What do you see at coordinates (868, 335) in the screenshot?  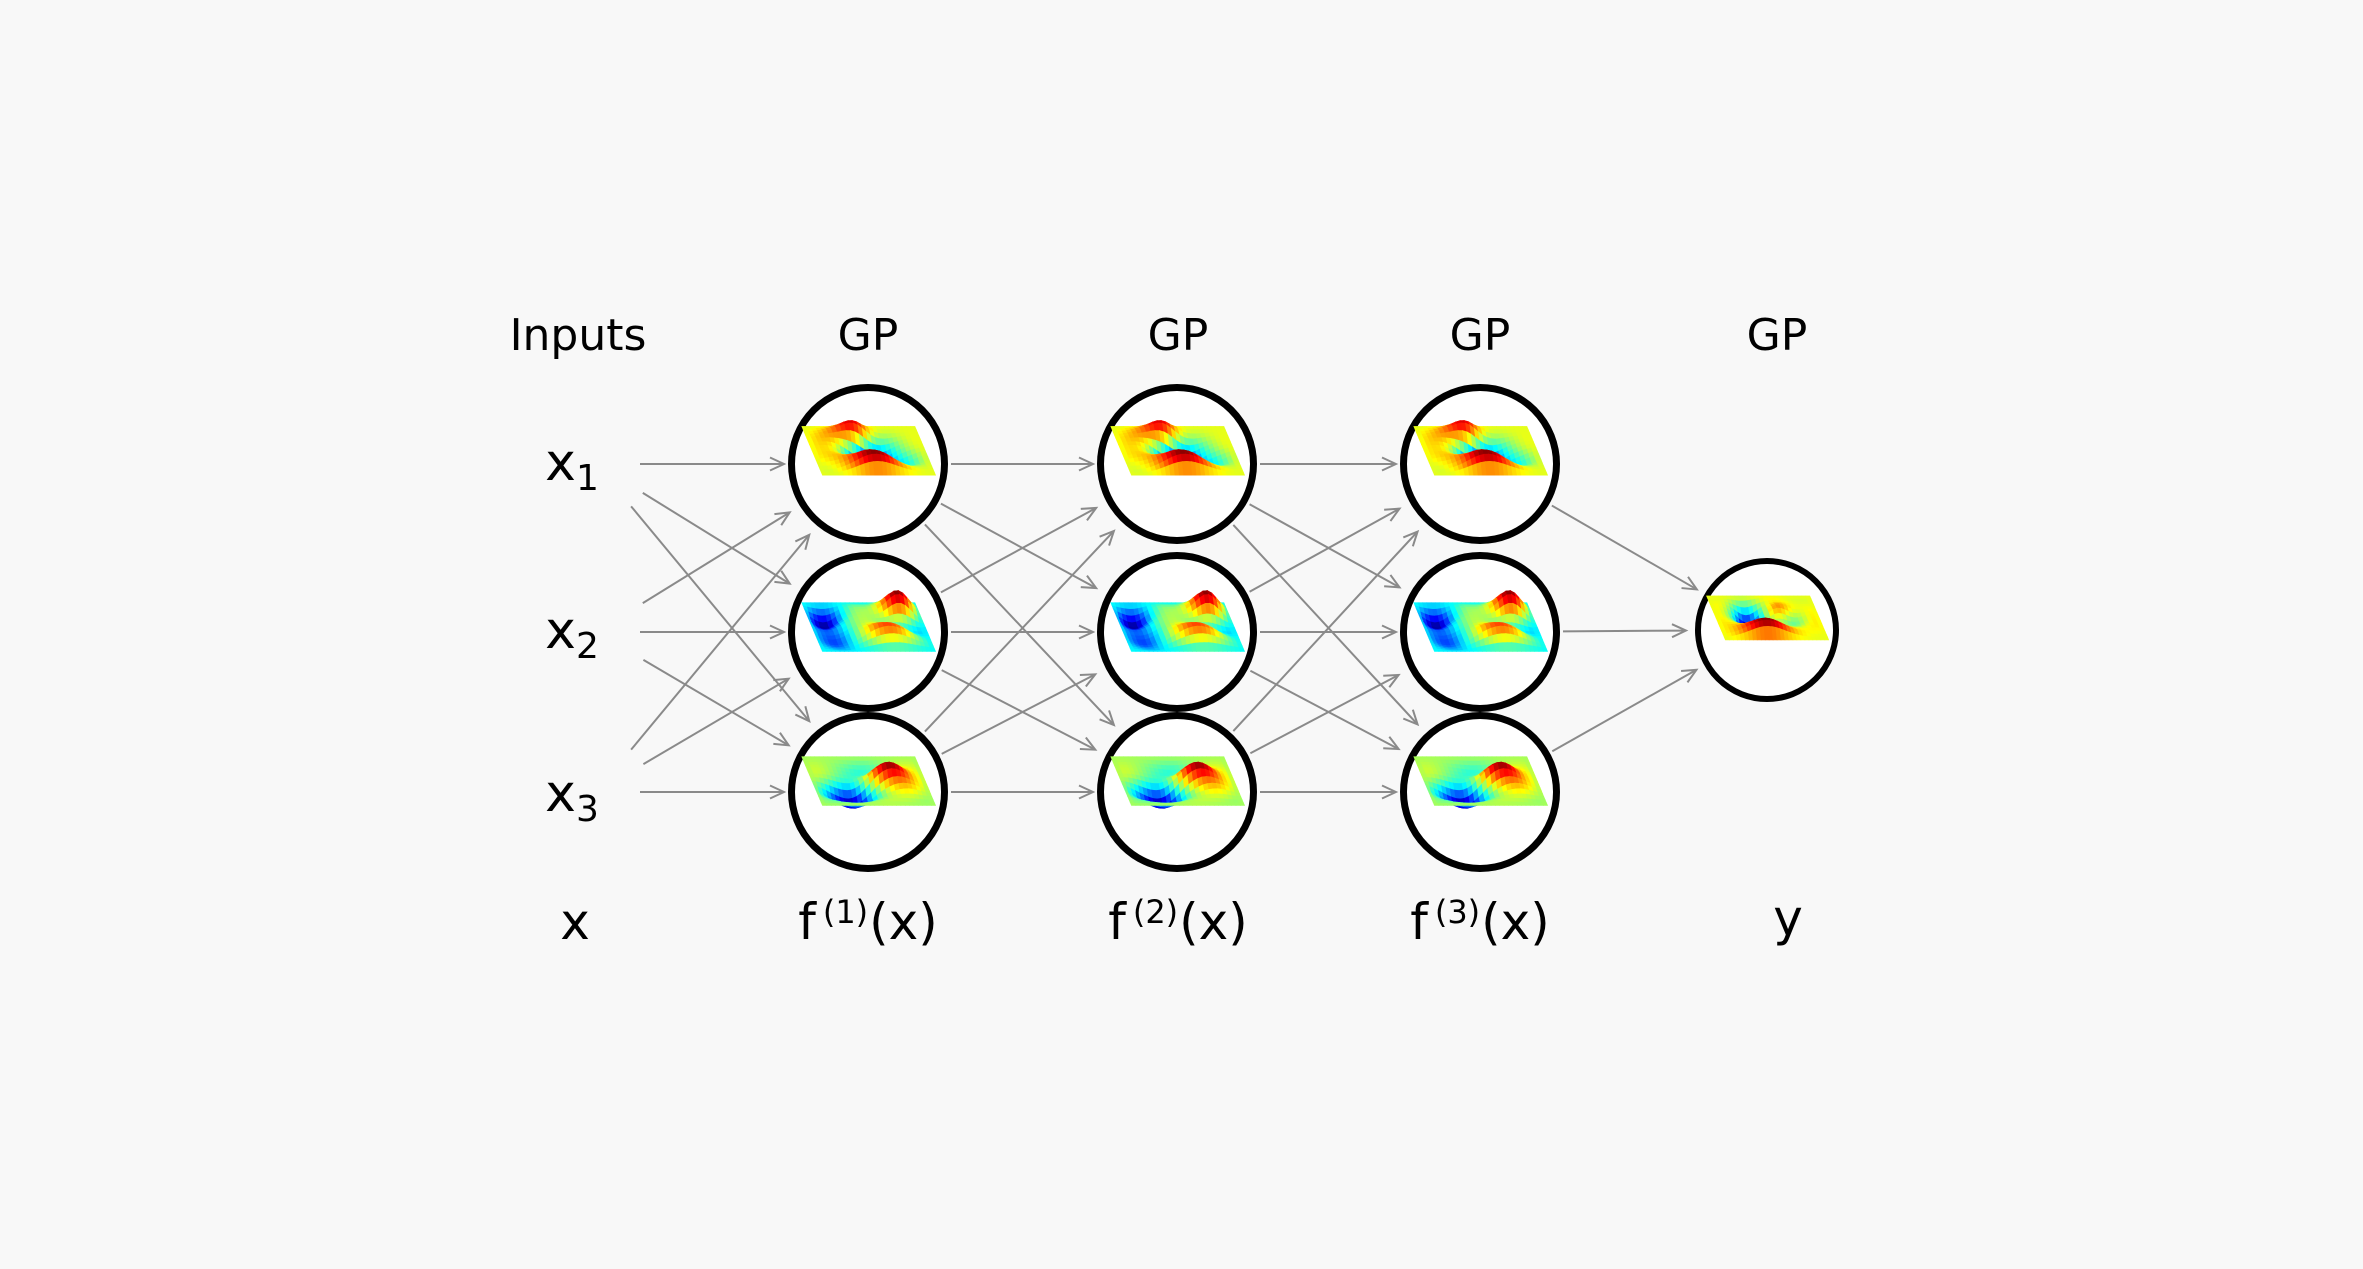 I see `gp-header-label-1: GP` at bounding box center [868, 335].